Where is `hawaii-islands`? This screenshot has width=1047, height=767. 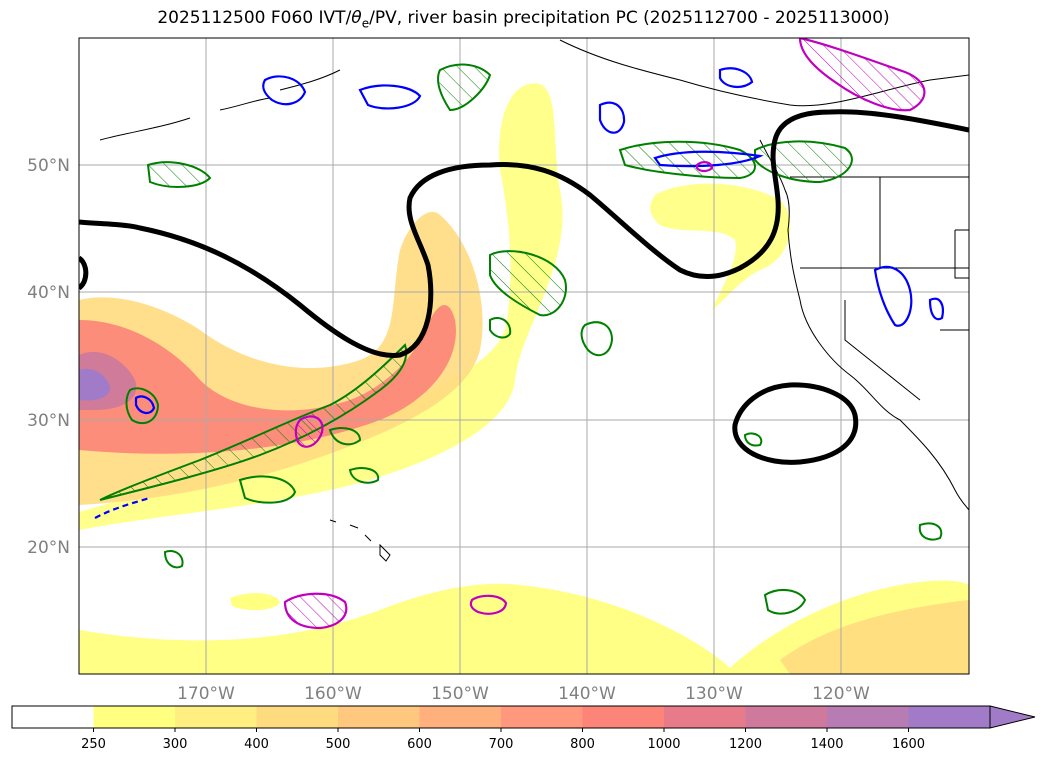 hawaii-islands is located at coordinates (360, 540).